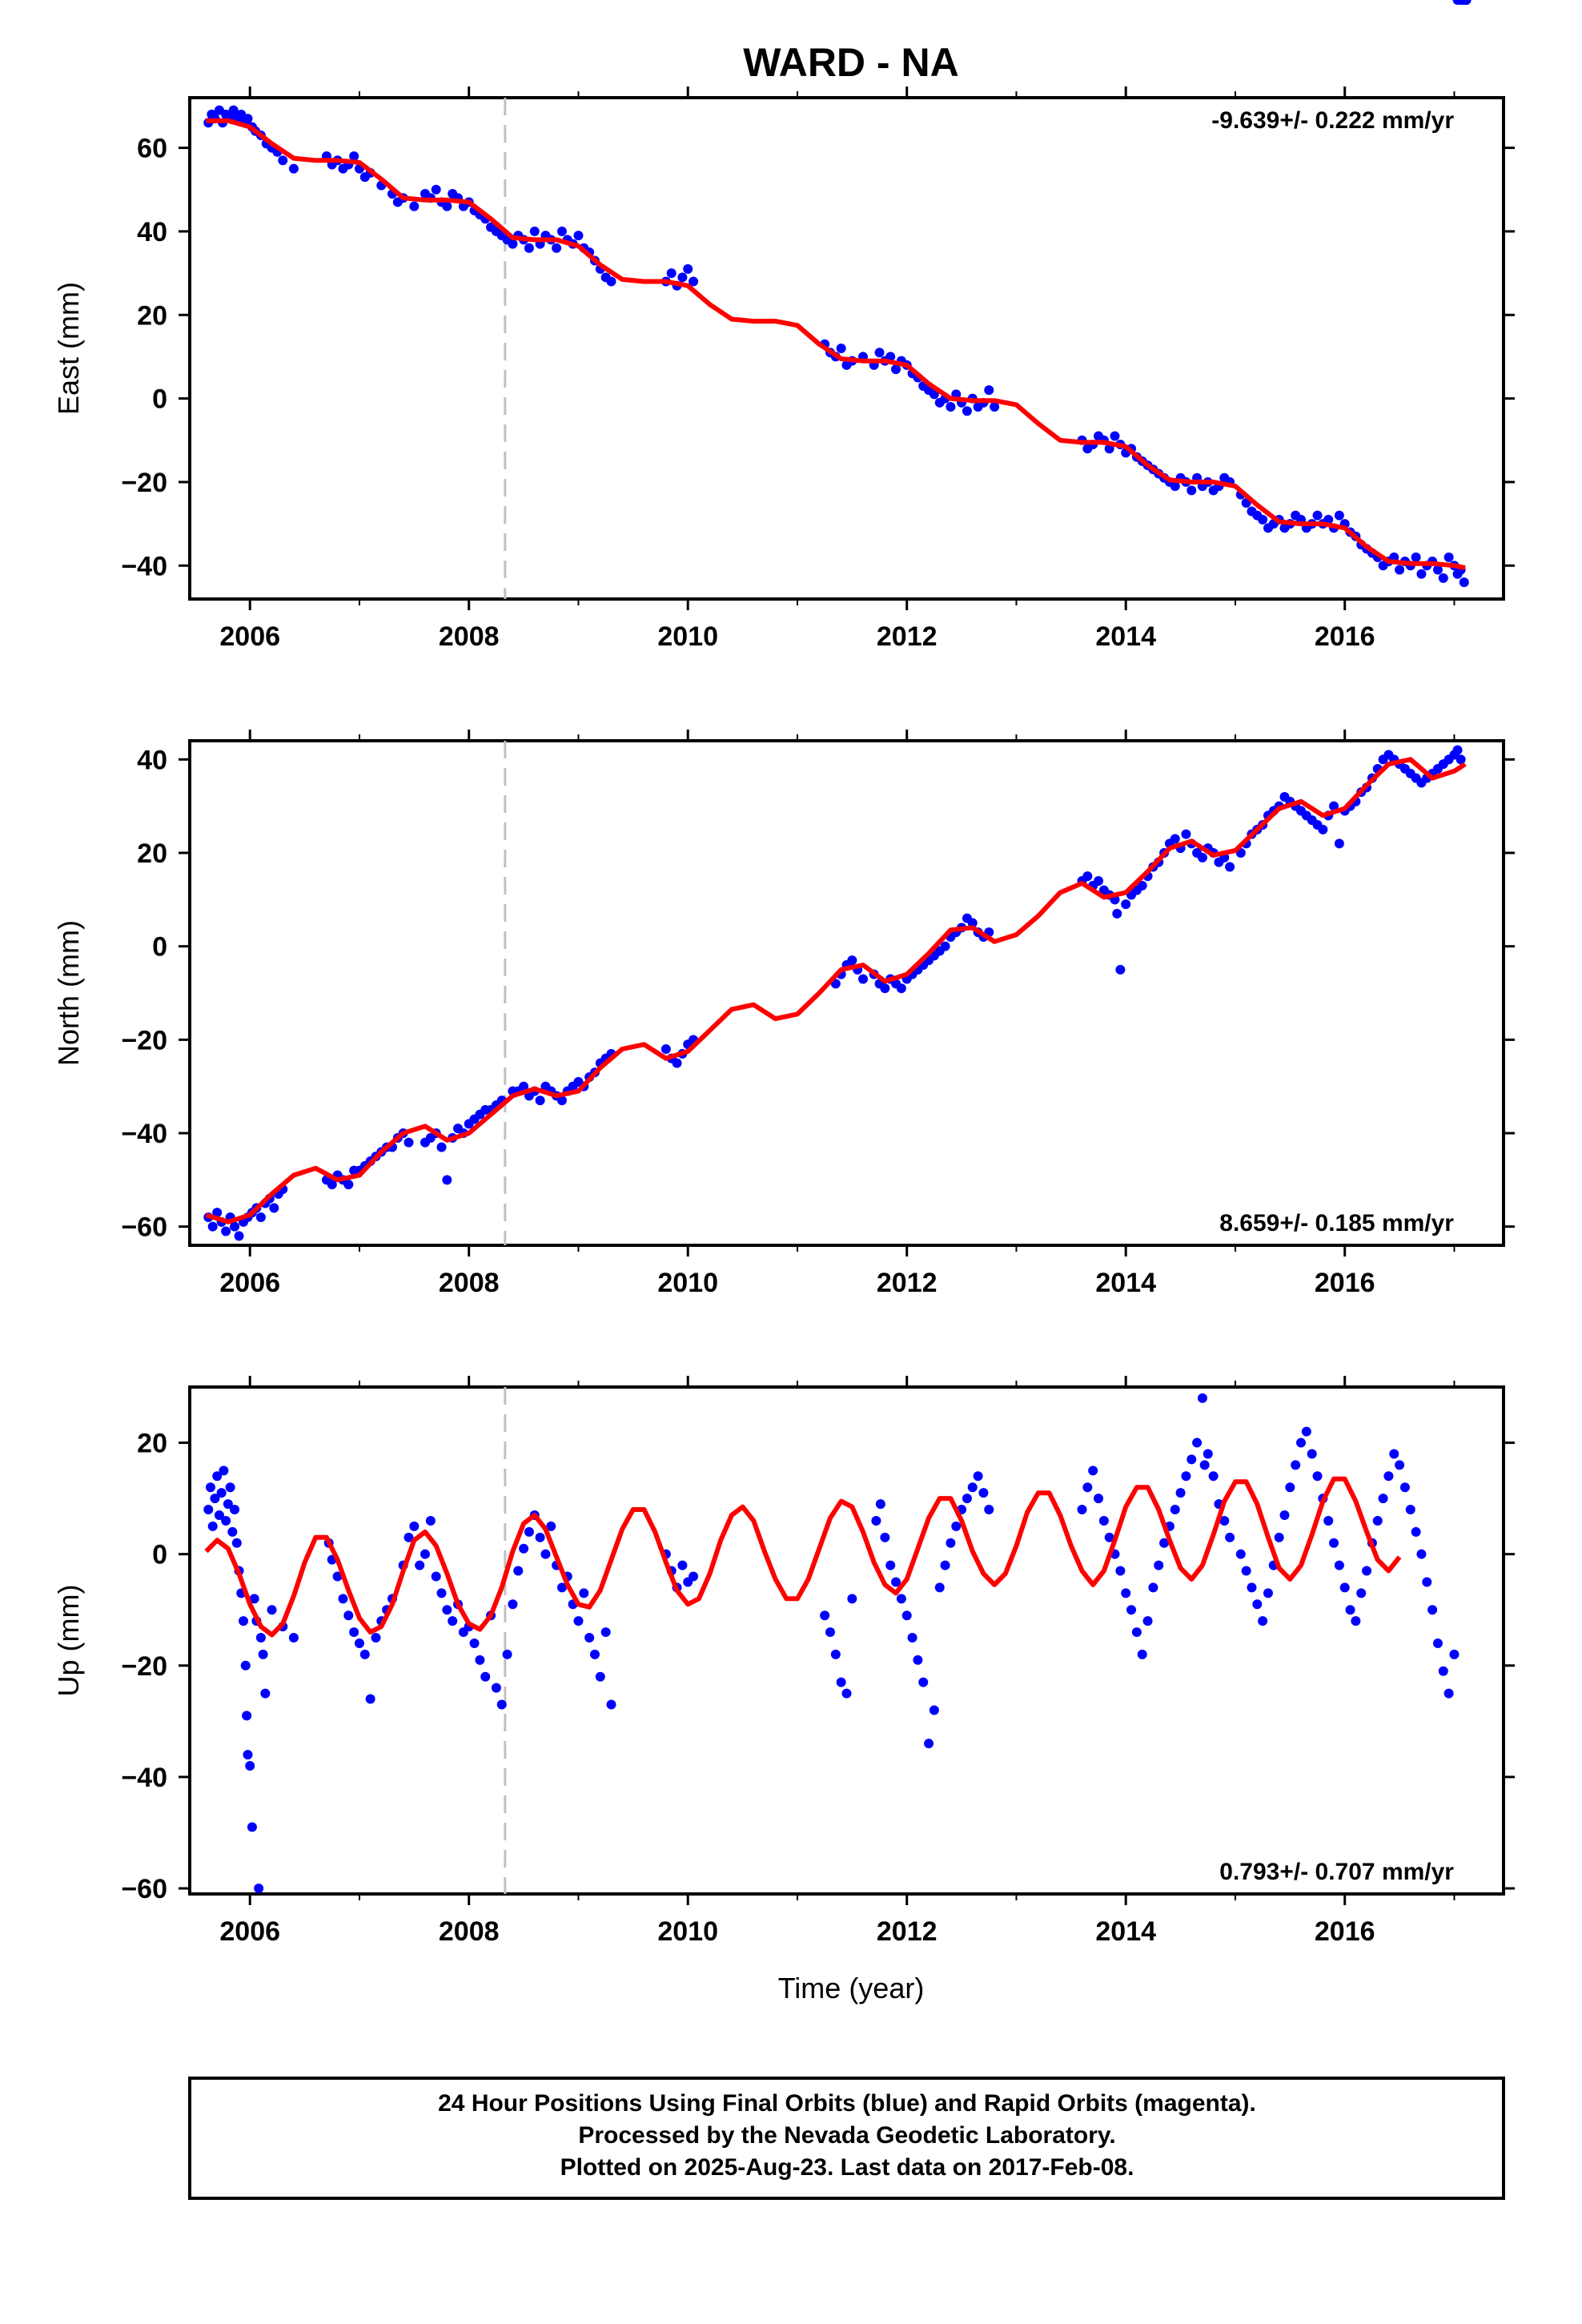 The width and height of the screenshot is (1582, 2324). I want to click on east-x-tick-label: 2010, so click(687, 636).